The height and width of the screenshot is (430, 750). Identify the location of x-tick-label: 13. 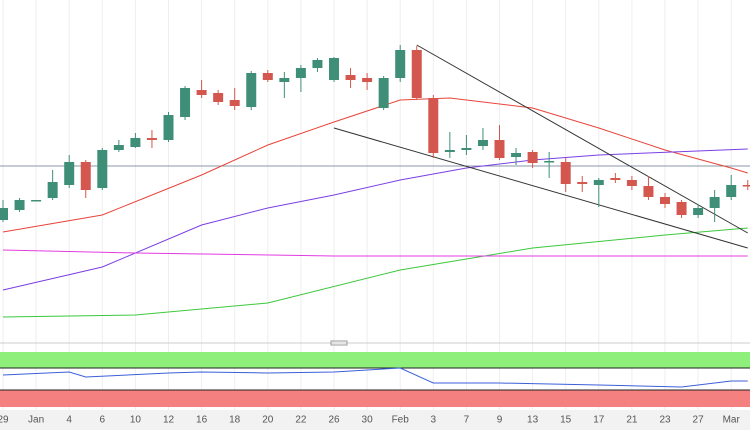
(533, 420).